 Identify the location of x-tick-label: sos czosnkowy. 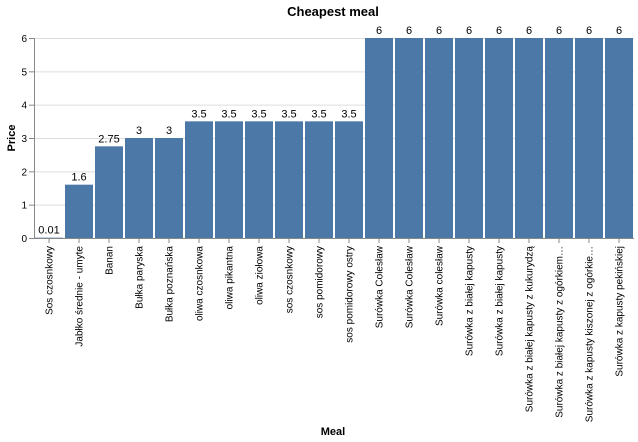
(290, 279).